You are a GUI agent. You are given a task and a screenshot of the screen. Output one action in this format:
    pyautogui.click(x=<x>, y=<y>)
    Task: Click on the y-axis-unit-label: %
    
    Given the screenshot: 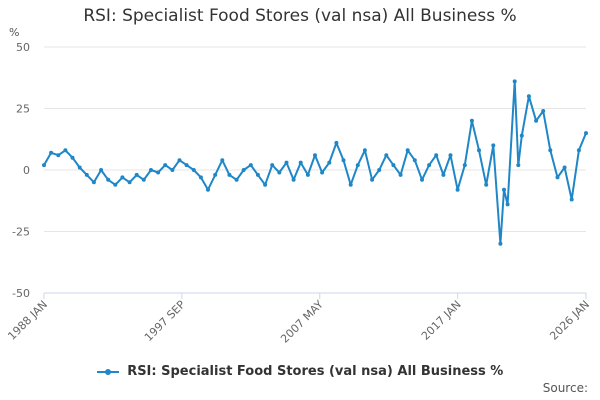 What is the action you would take?
    pyautogui.click(x=14, y=32)
    